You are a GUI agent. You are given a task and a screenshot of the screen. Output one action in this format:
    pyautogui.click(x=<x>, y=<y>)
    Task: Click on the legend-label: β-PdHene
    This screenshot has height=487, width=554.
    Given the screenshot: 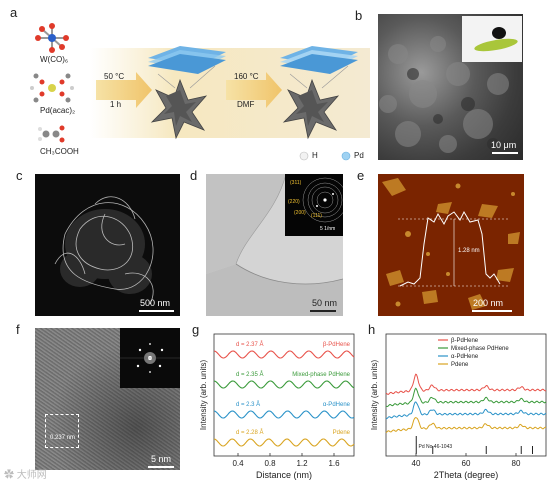 What is the action you would take?
    pyautogui.click(x=465, y=341)
    